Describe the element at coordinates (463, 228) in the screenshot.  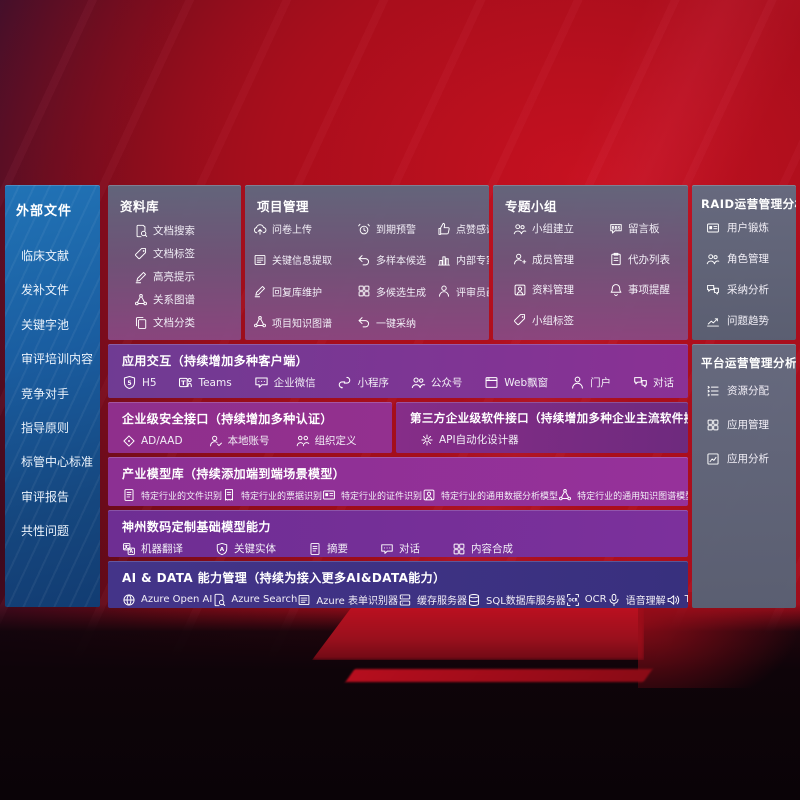
I see `feature-item: 点赞感谢` at that location.